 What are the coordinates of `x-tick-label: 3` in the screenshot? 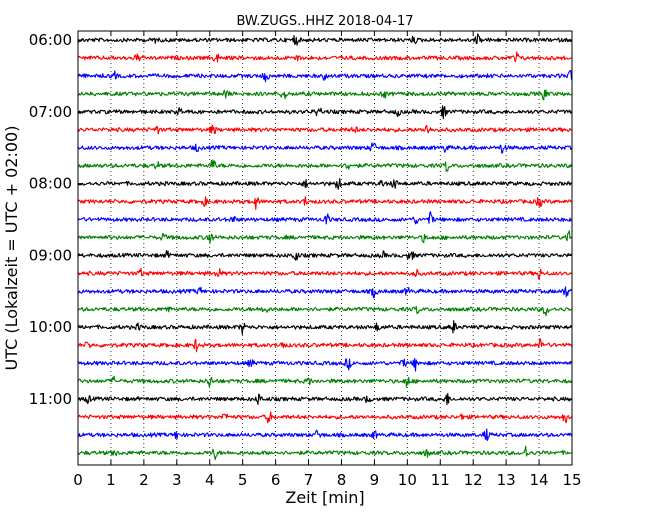 It's located at (177, 480).